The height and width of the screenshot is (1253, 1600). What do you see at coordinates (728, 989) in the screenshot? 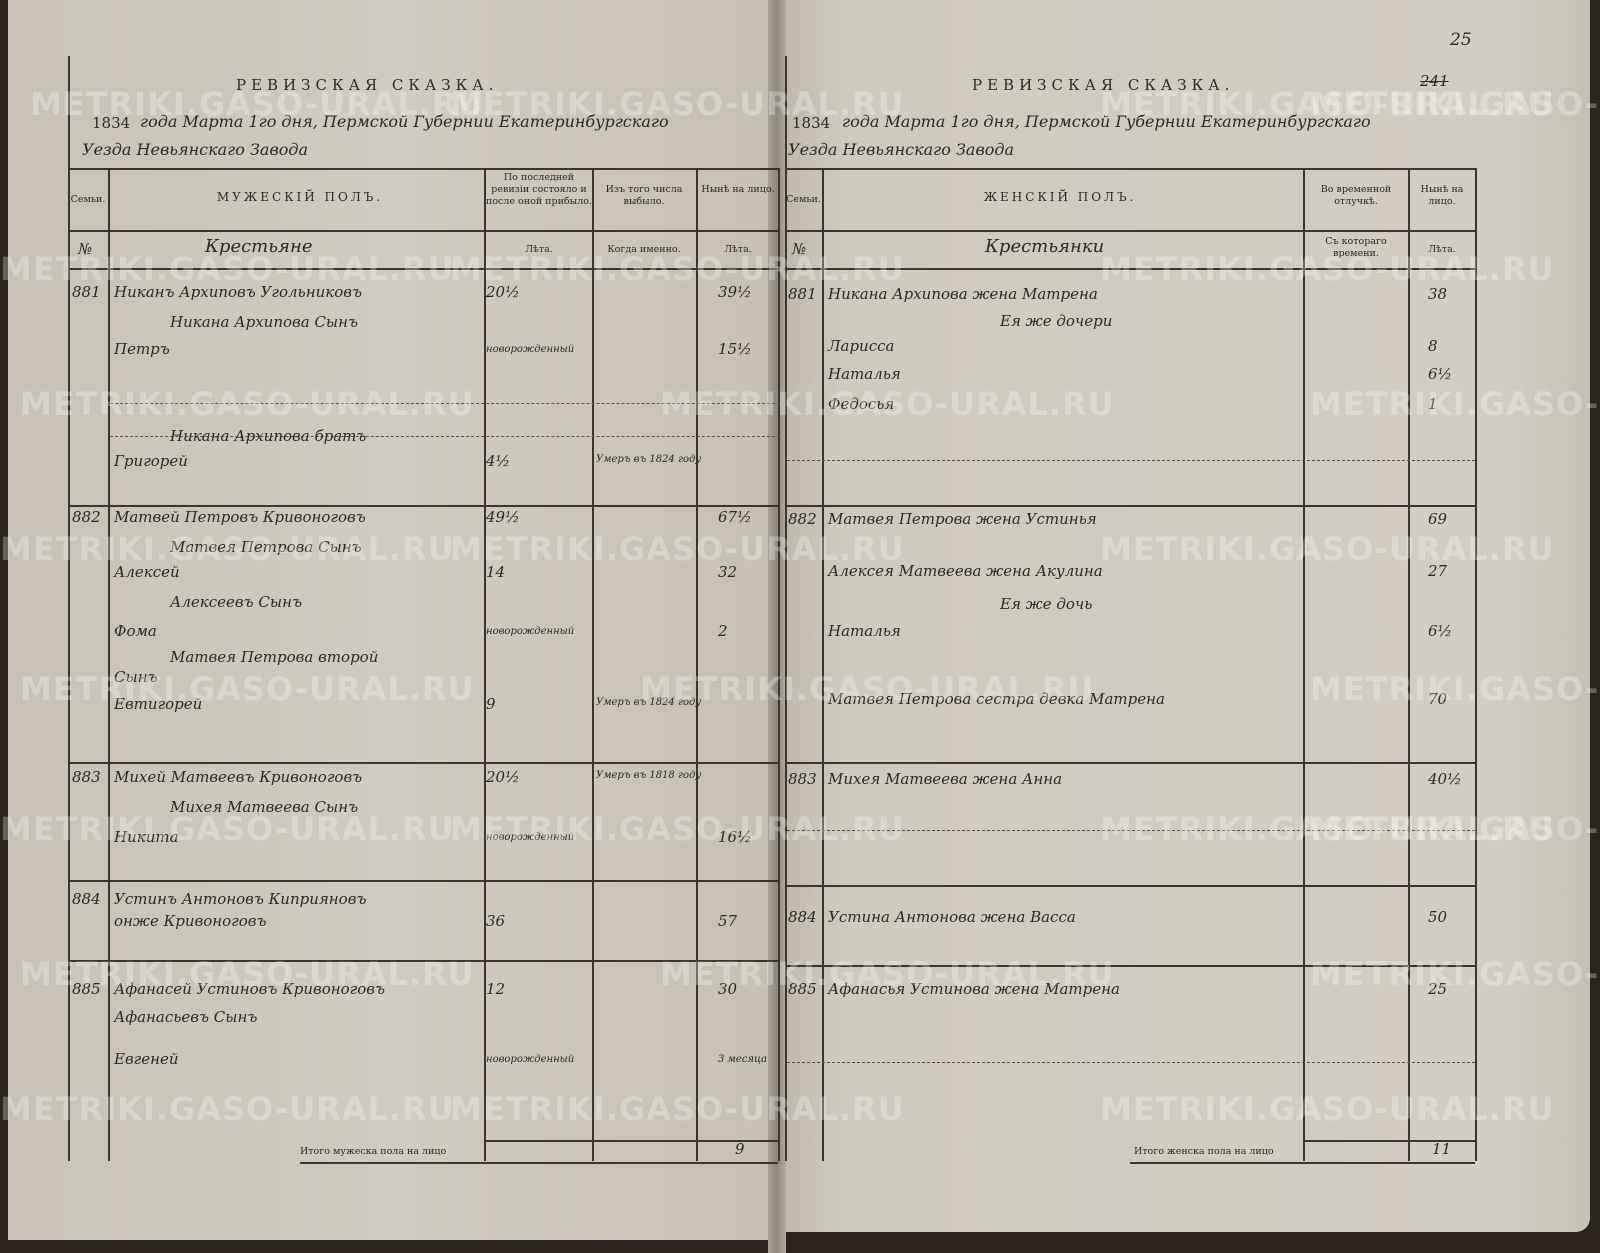
I see `age-present: 30` at bounding box center [728, 989].